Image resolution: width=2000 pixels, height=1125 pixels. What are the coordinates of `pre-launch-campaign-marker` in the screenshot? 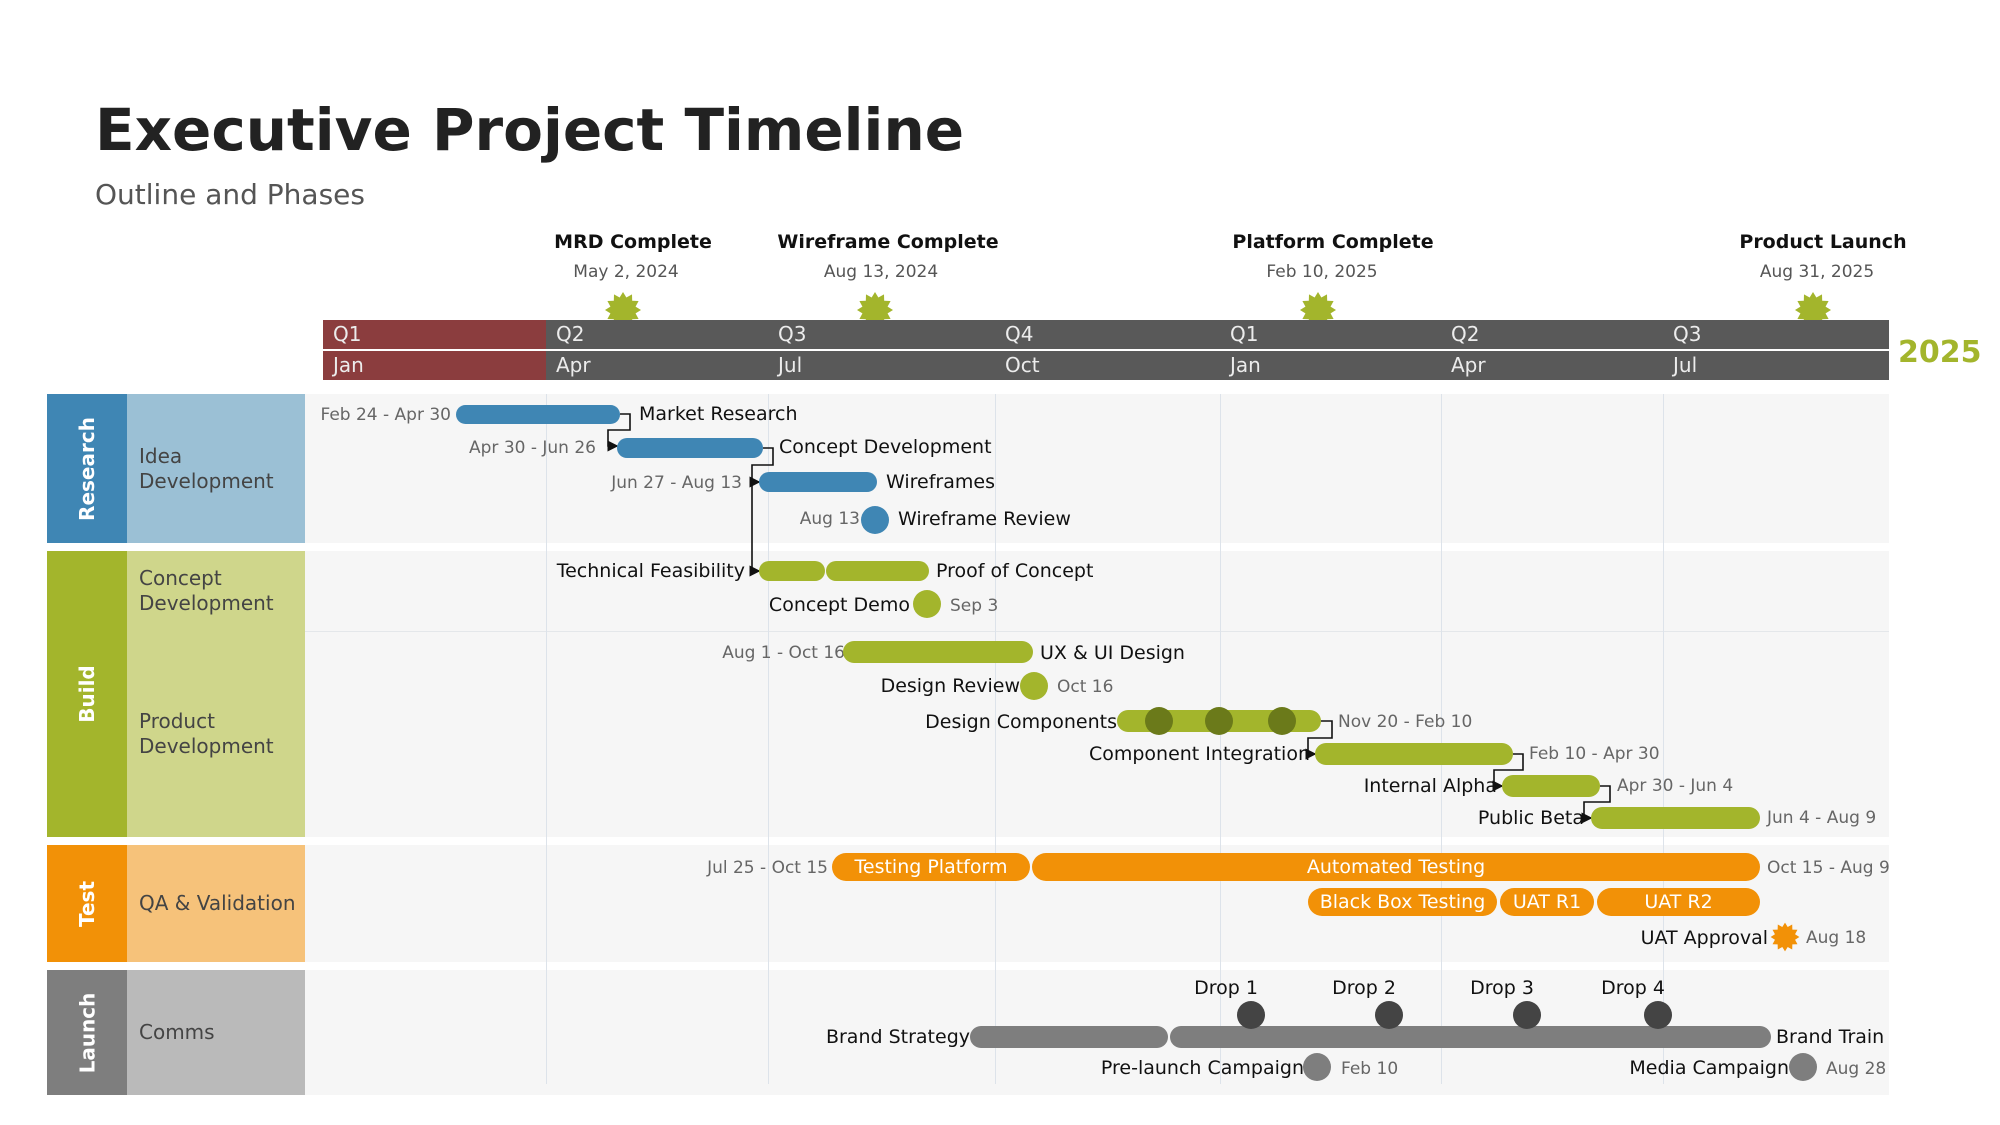 It's located at (1317, 1067).